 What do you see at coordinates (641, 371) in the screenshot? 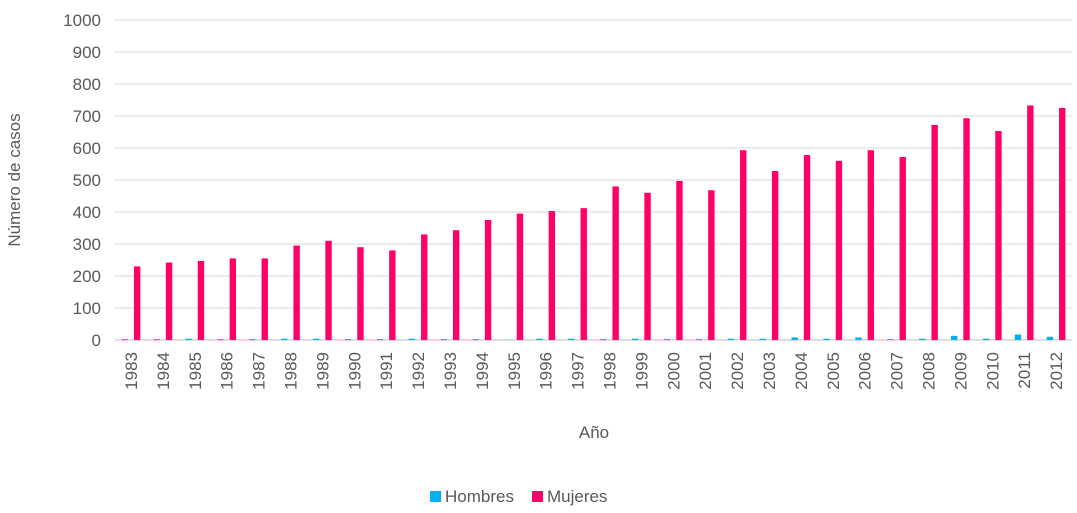
I see `x-tick-label: 1999` at bounding box center [641, 371].